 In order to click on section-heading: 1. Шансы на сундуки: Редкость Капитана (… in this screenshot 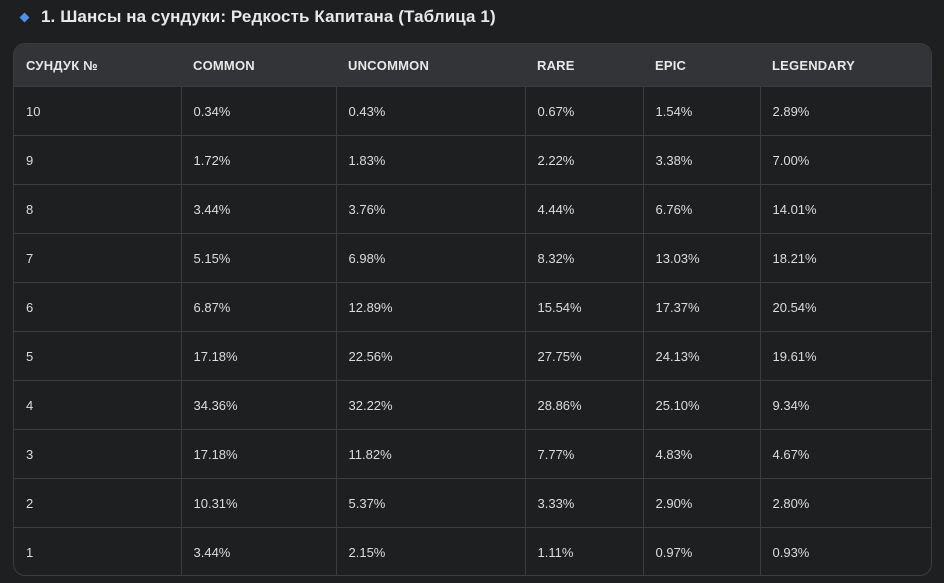, I will do `click(257, 17)`.